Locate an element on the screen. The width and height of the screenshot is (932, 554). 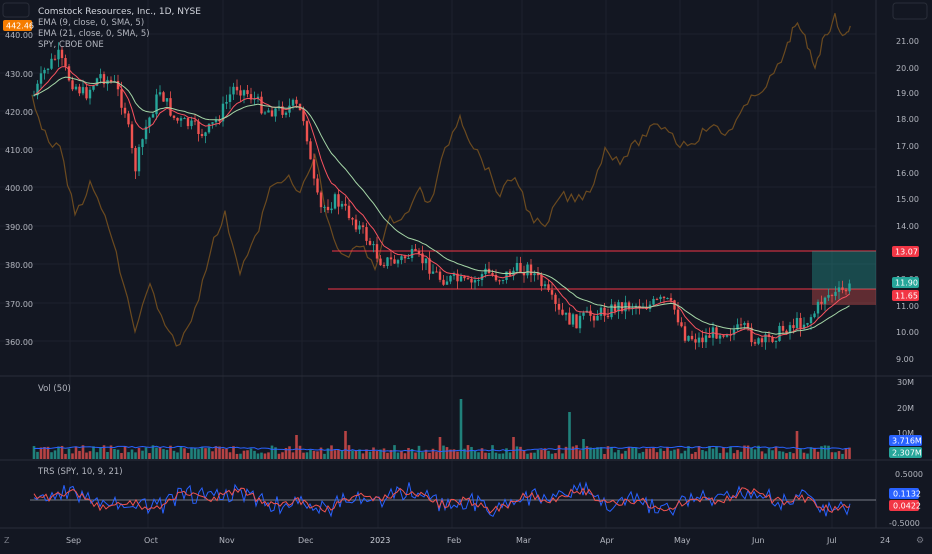
volume-ma-line is located at coordinates (441, 449).